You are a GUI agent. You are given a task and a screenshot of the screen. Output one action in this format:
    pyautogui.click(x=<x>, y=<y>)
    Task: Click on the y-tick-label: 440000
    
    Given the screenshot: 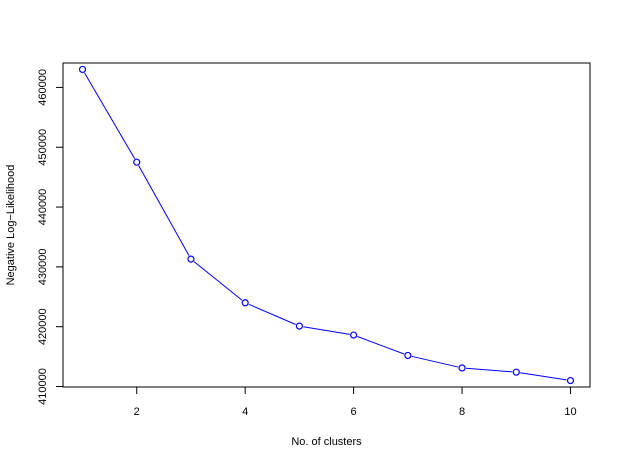 What is the action you would take?
    pyautogui.click(x=43, y=207)
    